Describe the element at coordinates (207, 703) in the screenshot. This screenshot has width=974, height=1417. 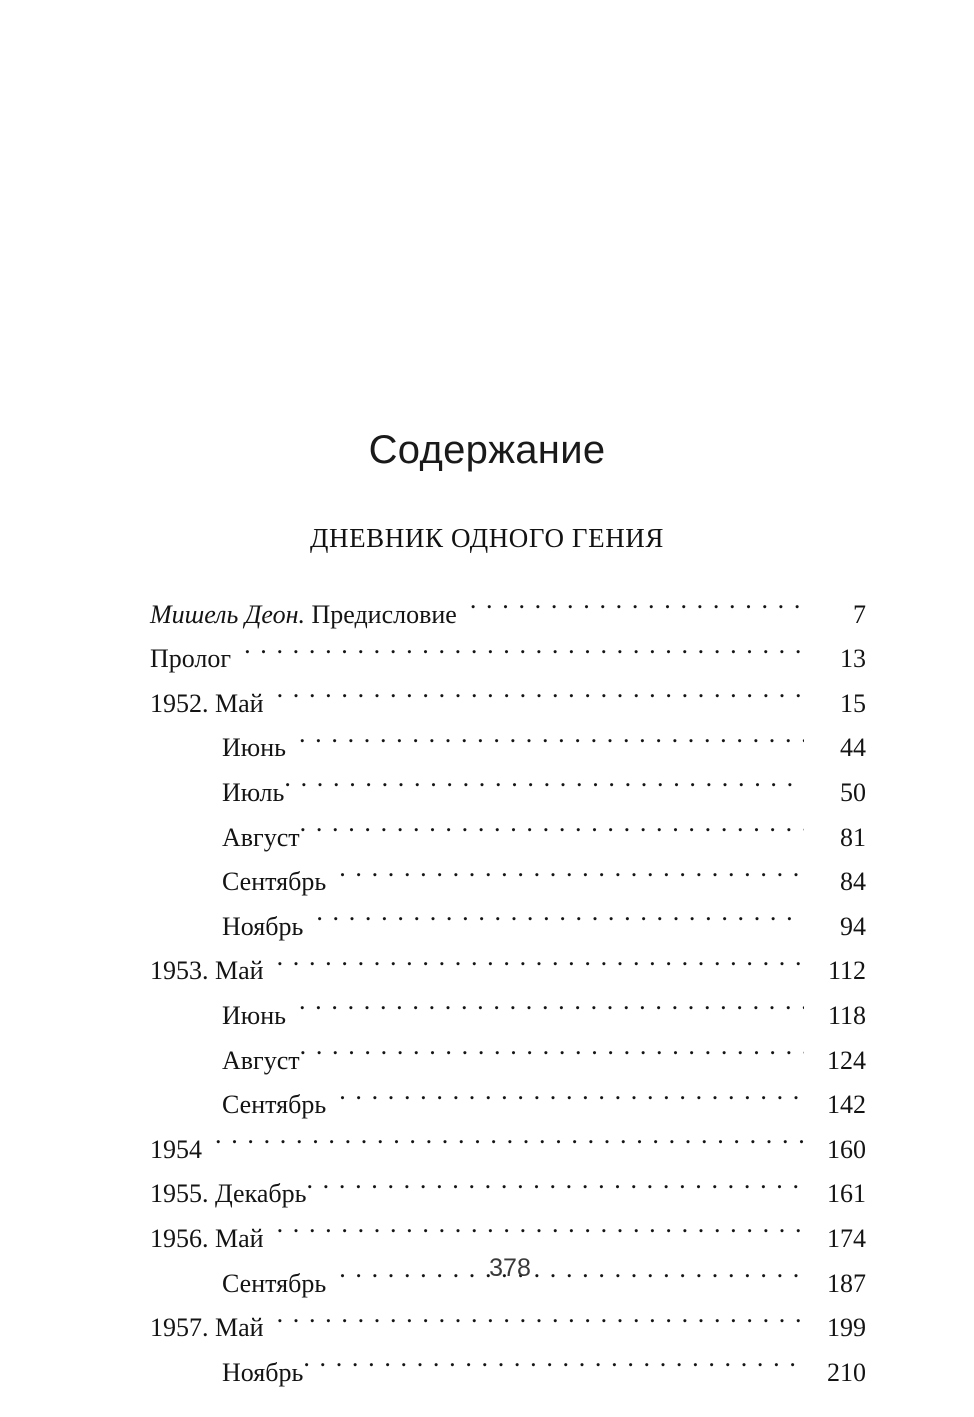
I see `toc-entry-title: 1952. Май` at that location.